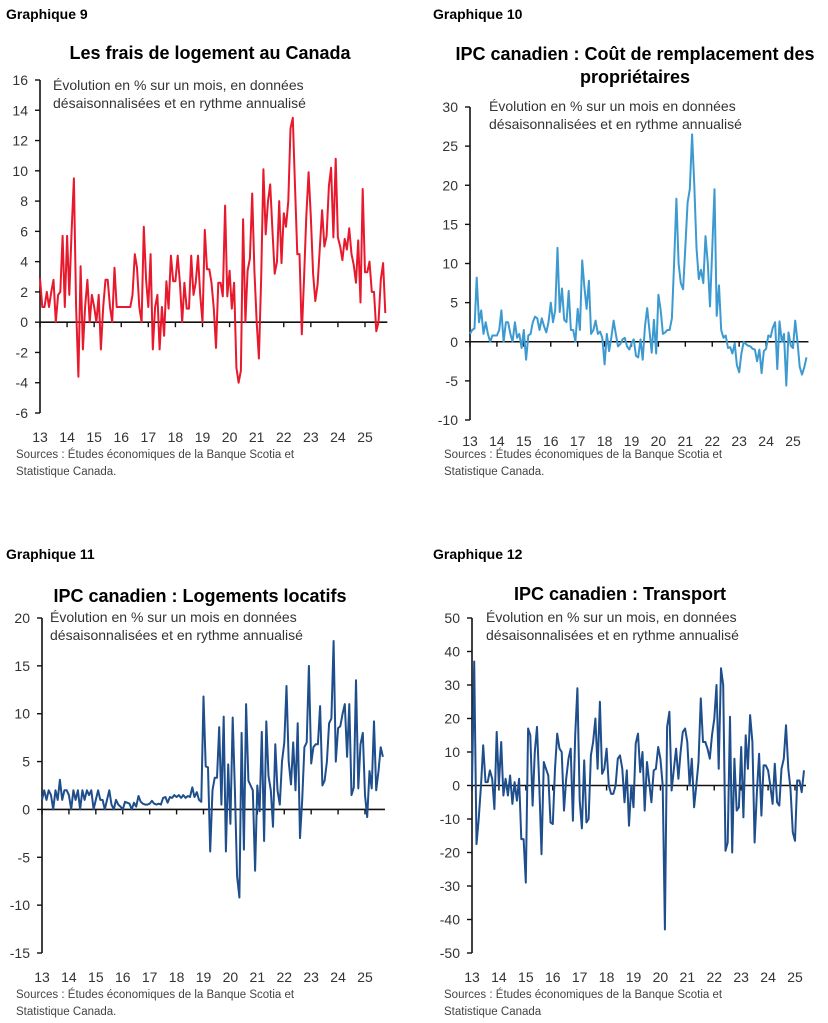 The image size is (828, 1023). What do you see at coordinates (450, 886) in the screenshot?
I see `y-tick-label: -30` at bounding box center [450, 886].